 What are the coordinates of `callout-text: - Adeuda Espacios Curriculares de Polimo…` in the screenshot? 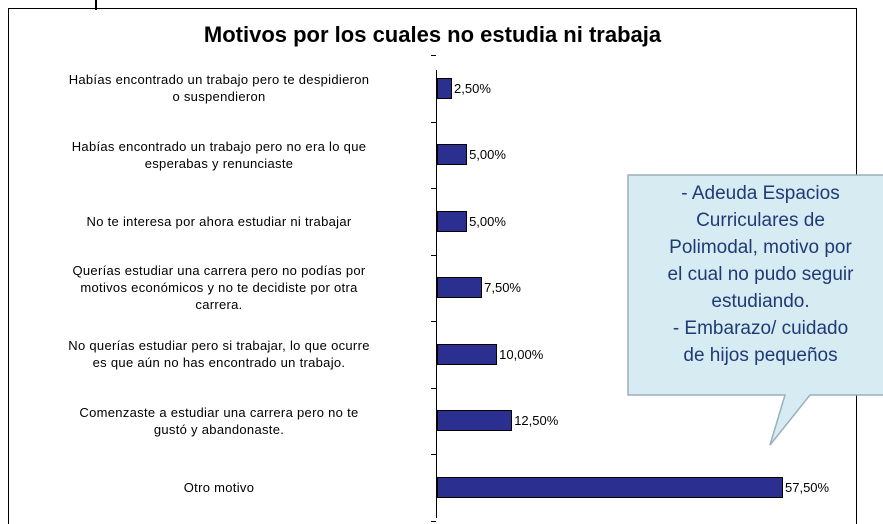 It's located at (760, 274).